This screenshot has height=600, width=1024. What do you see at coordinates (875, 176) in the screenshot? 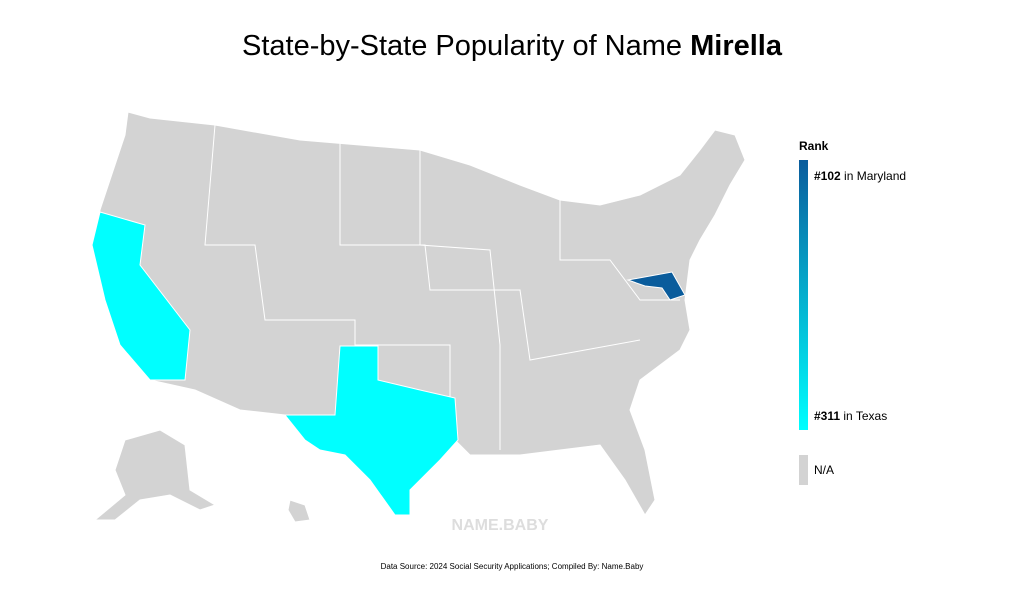
I see `legend-top-state: in Maryland` at bounding box center [875, 176].